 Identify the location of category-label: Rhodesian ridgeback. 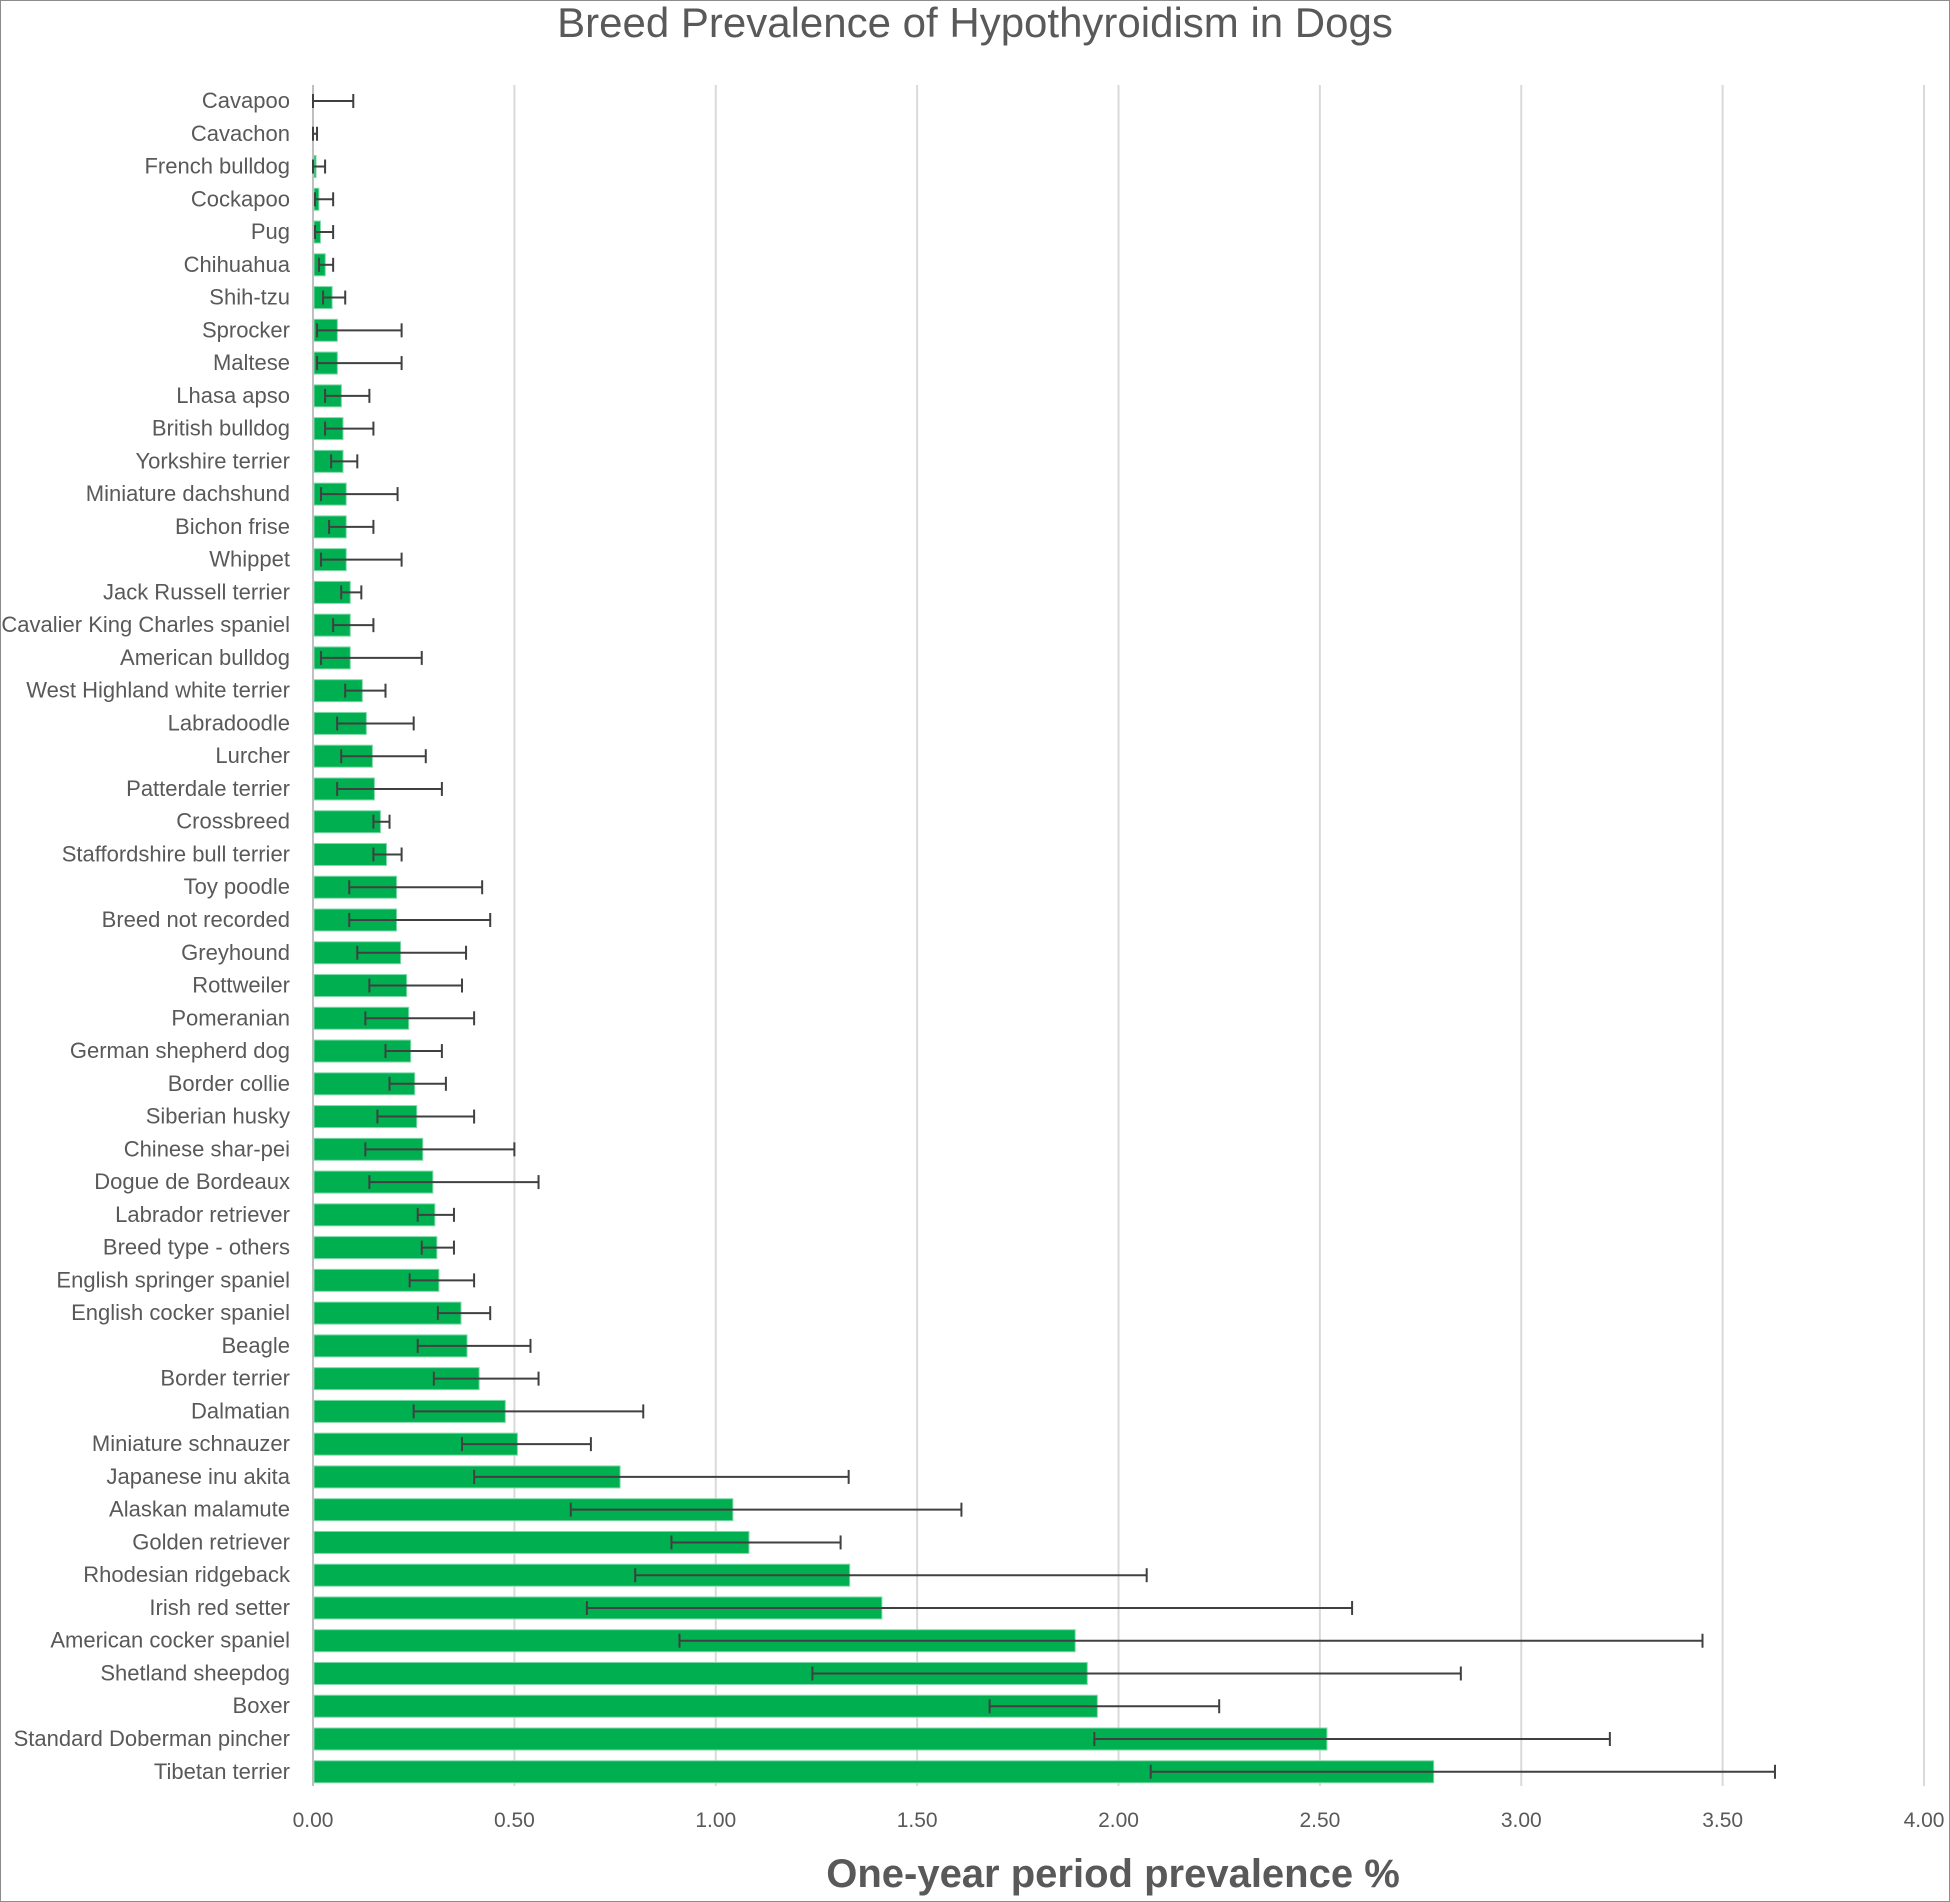
(187, 1574).